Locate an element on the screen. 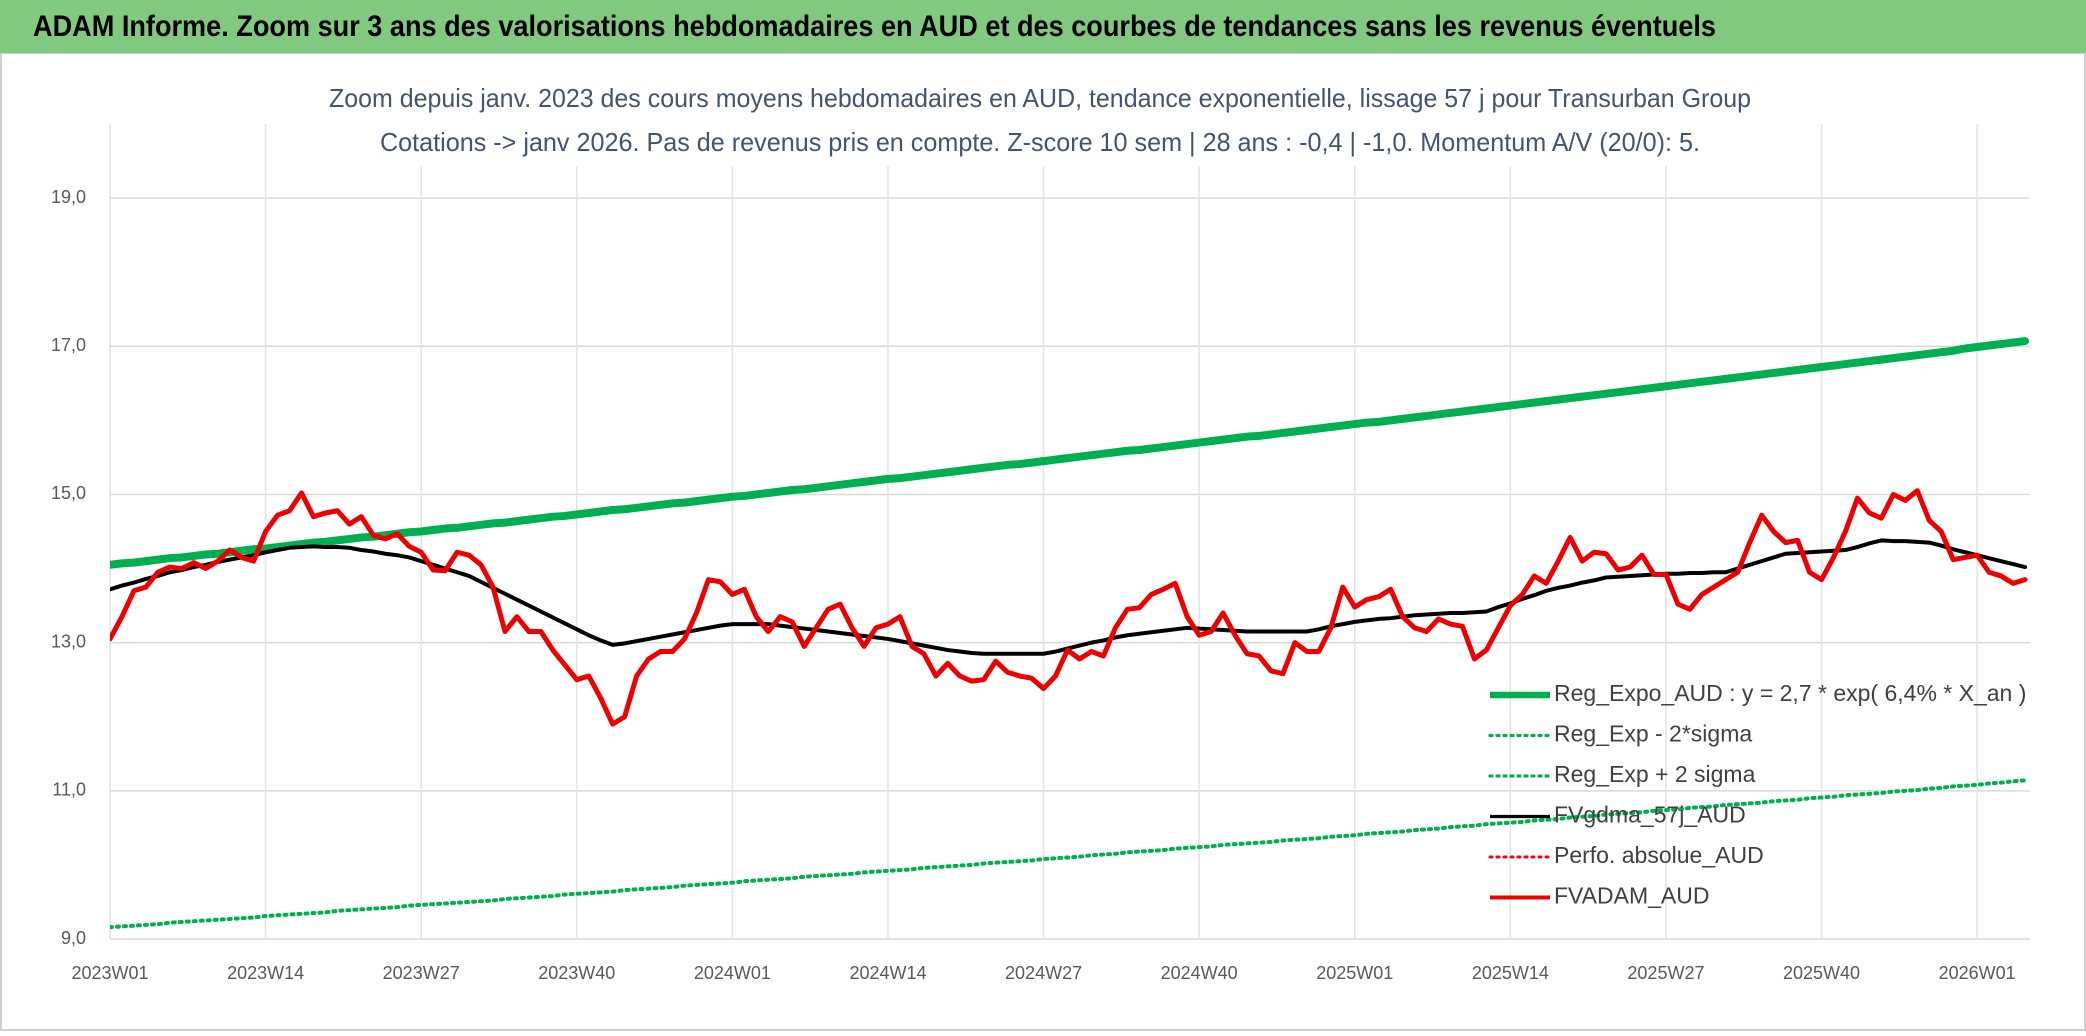 The width and height of the screenshot is (2086, 1036). y-tick-label: 9,0 is located at coordinates (73, 938).